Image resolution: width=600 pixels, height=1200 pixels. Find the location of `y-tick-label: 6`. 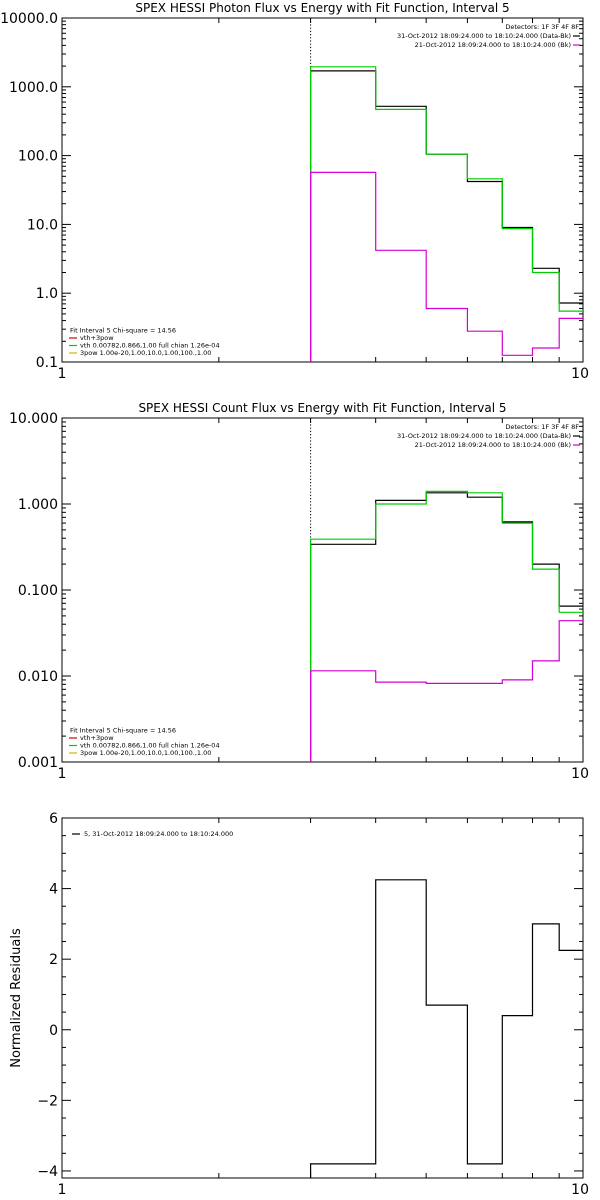

y-tick-label: 6 is located at coordinates (53, 819).